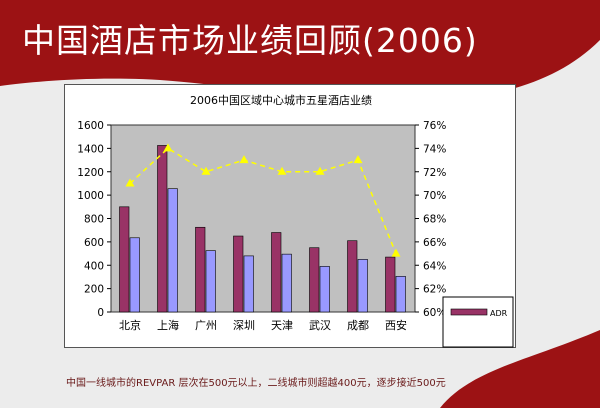 The image size is (600, 408). What do you see at coordinates (206, 325) in the screenshot?
I see `category-label: 广州` at bounding box center [206, 325].